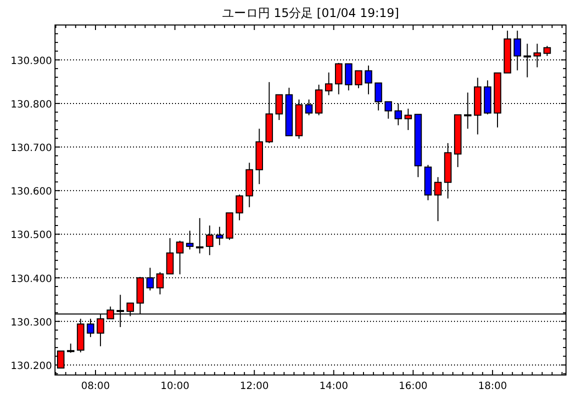 The height and width of the screenshot is (398, 570). Describe the element at coordinates (31, 192) in the screenshot. I see `y-tick-label: 130.600` at that location.